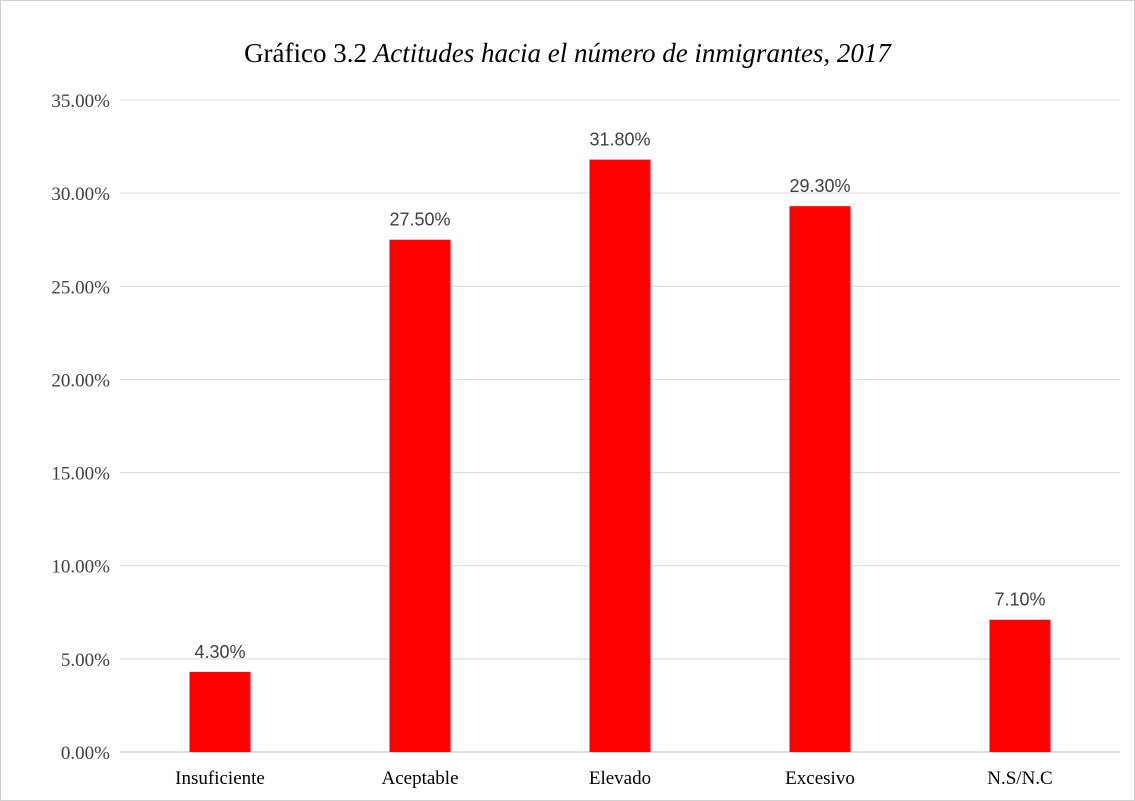 Image resolution: width=1135 pixels, height=801 pixels. Describe the element at coordinates (80, 474) in the screenshot. I see `y-tick-label: 15.00%` at that location.